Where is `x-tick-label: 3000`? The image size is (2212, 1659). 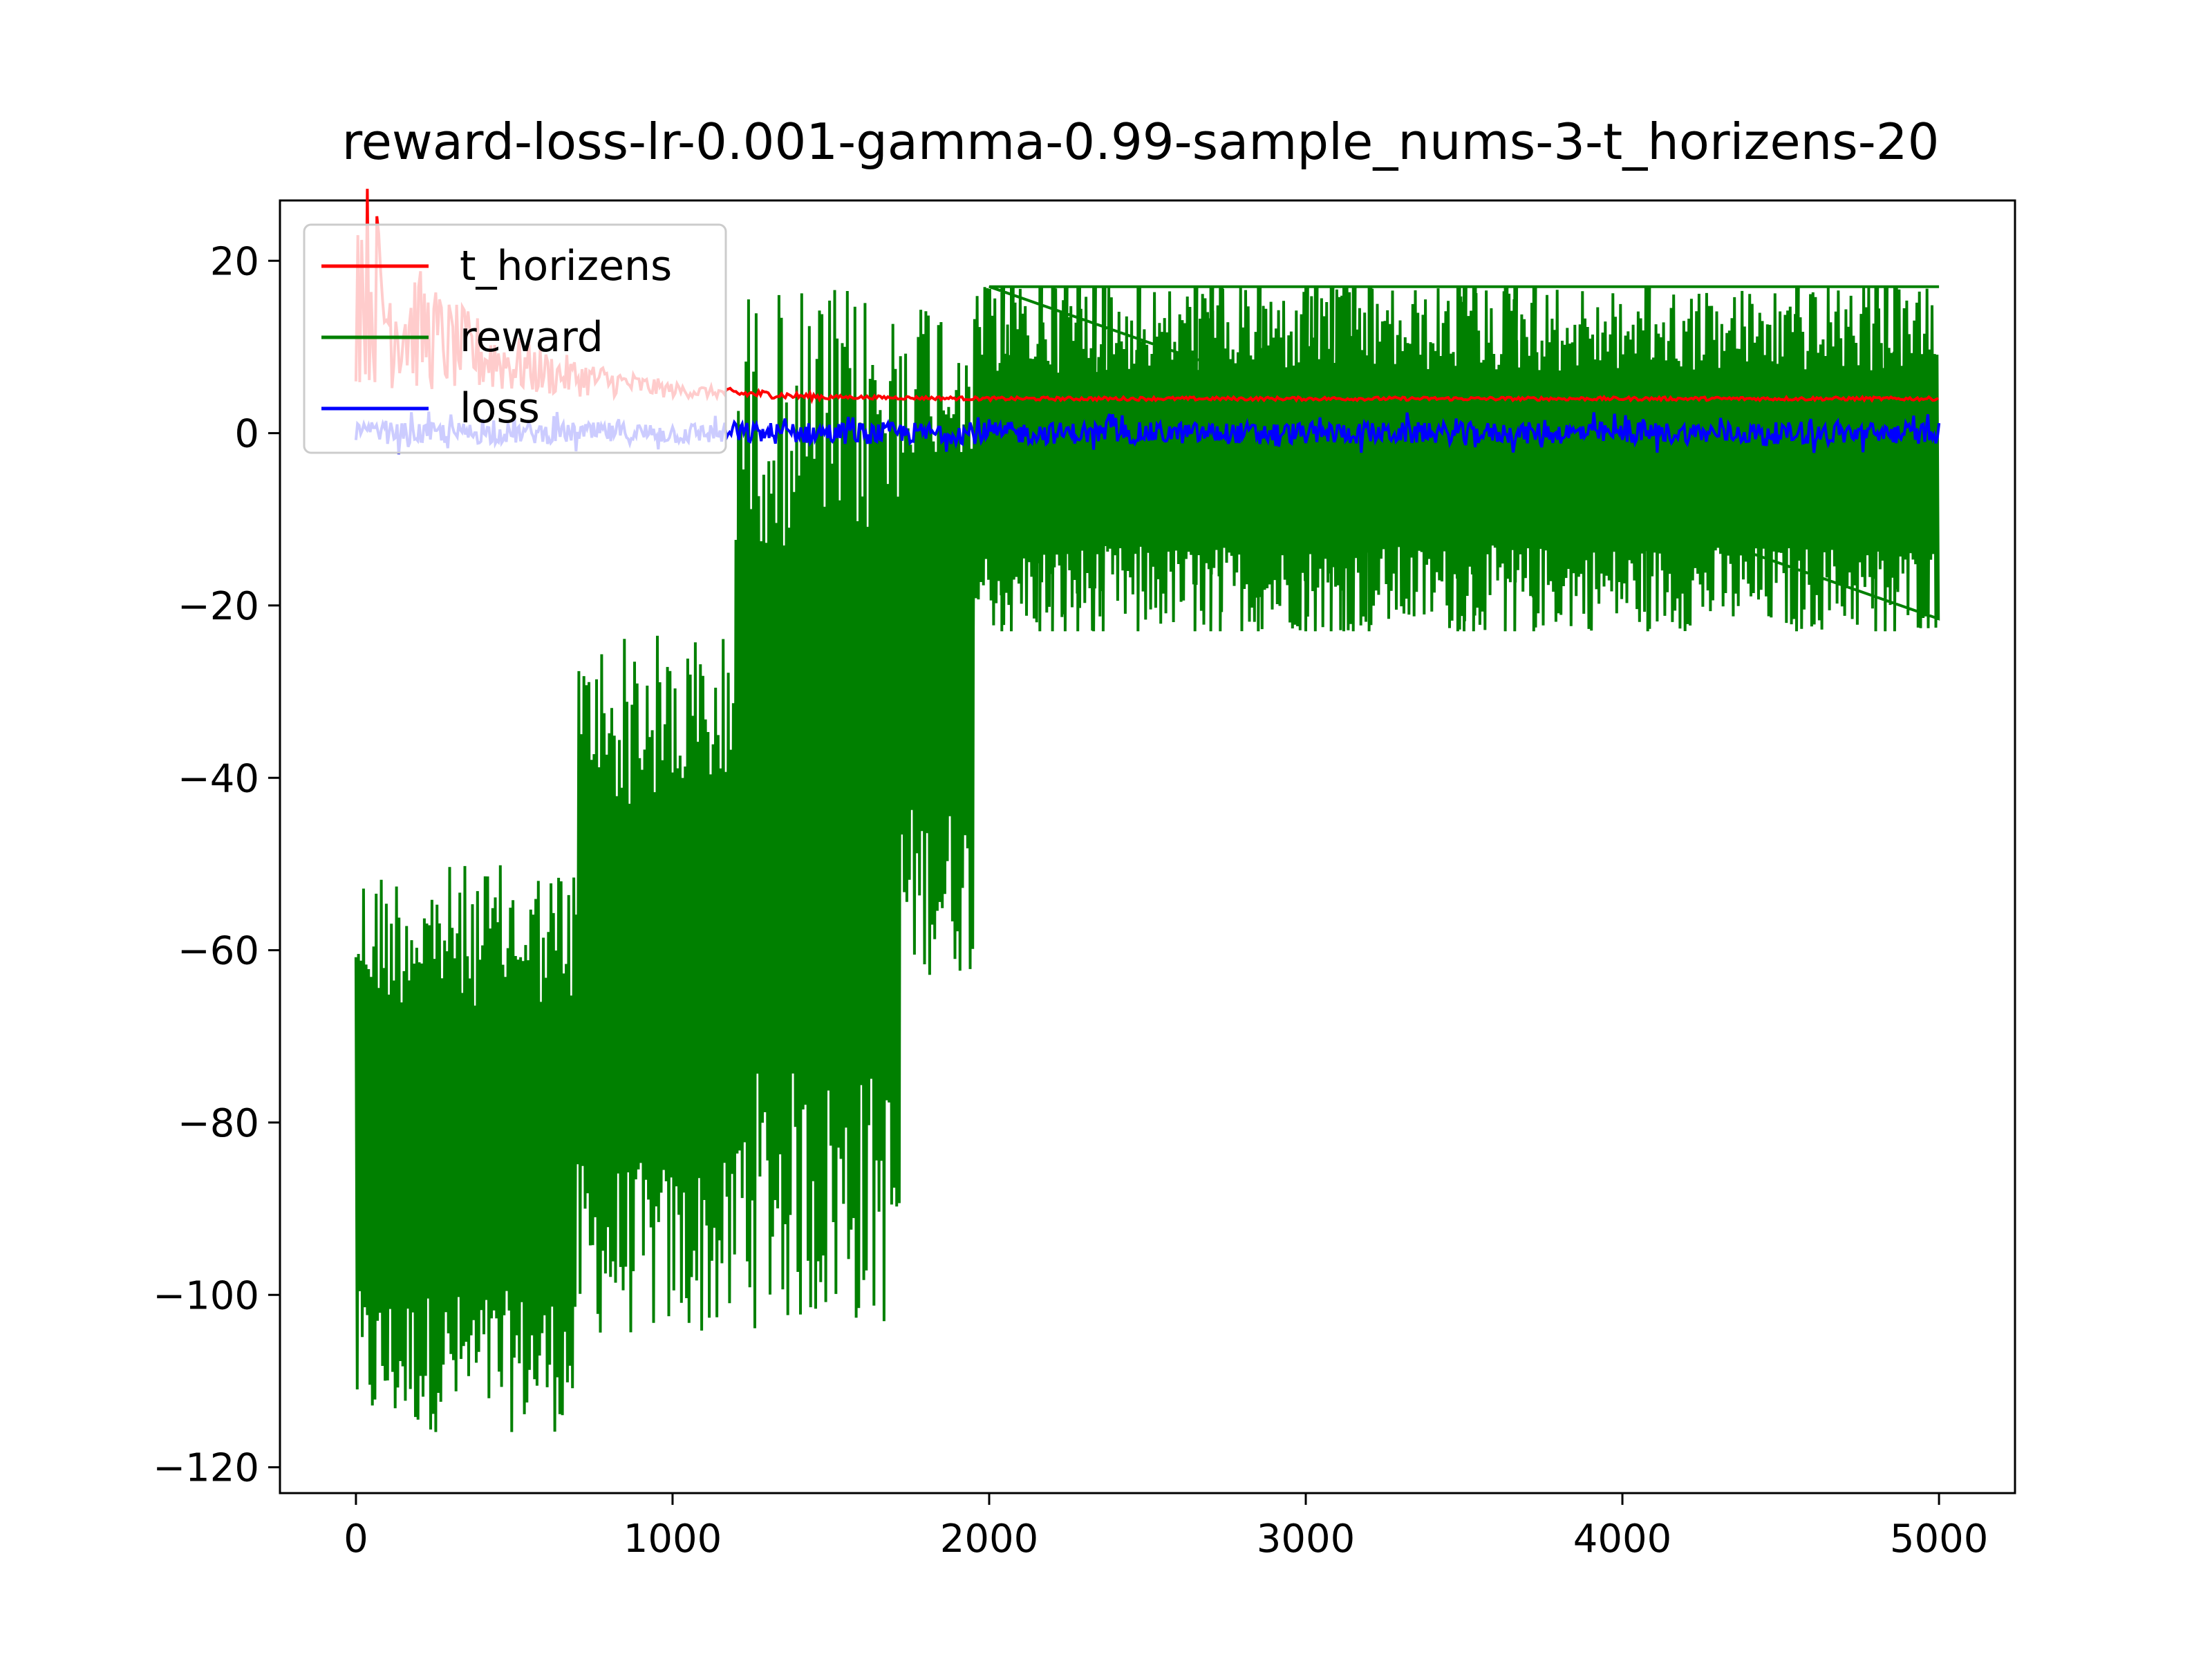 x-tick-label: 3000 is located at coordinates (1306, 1540).